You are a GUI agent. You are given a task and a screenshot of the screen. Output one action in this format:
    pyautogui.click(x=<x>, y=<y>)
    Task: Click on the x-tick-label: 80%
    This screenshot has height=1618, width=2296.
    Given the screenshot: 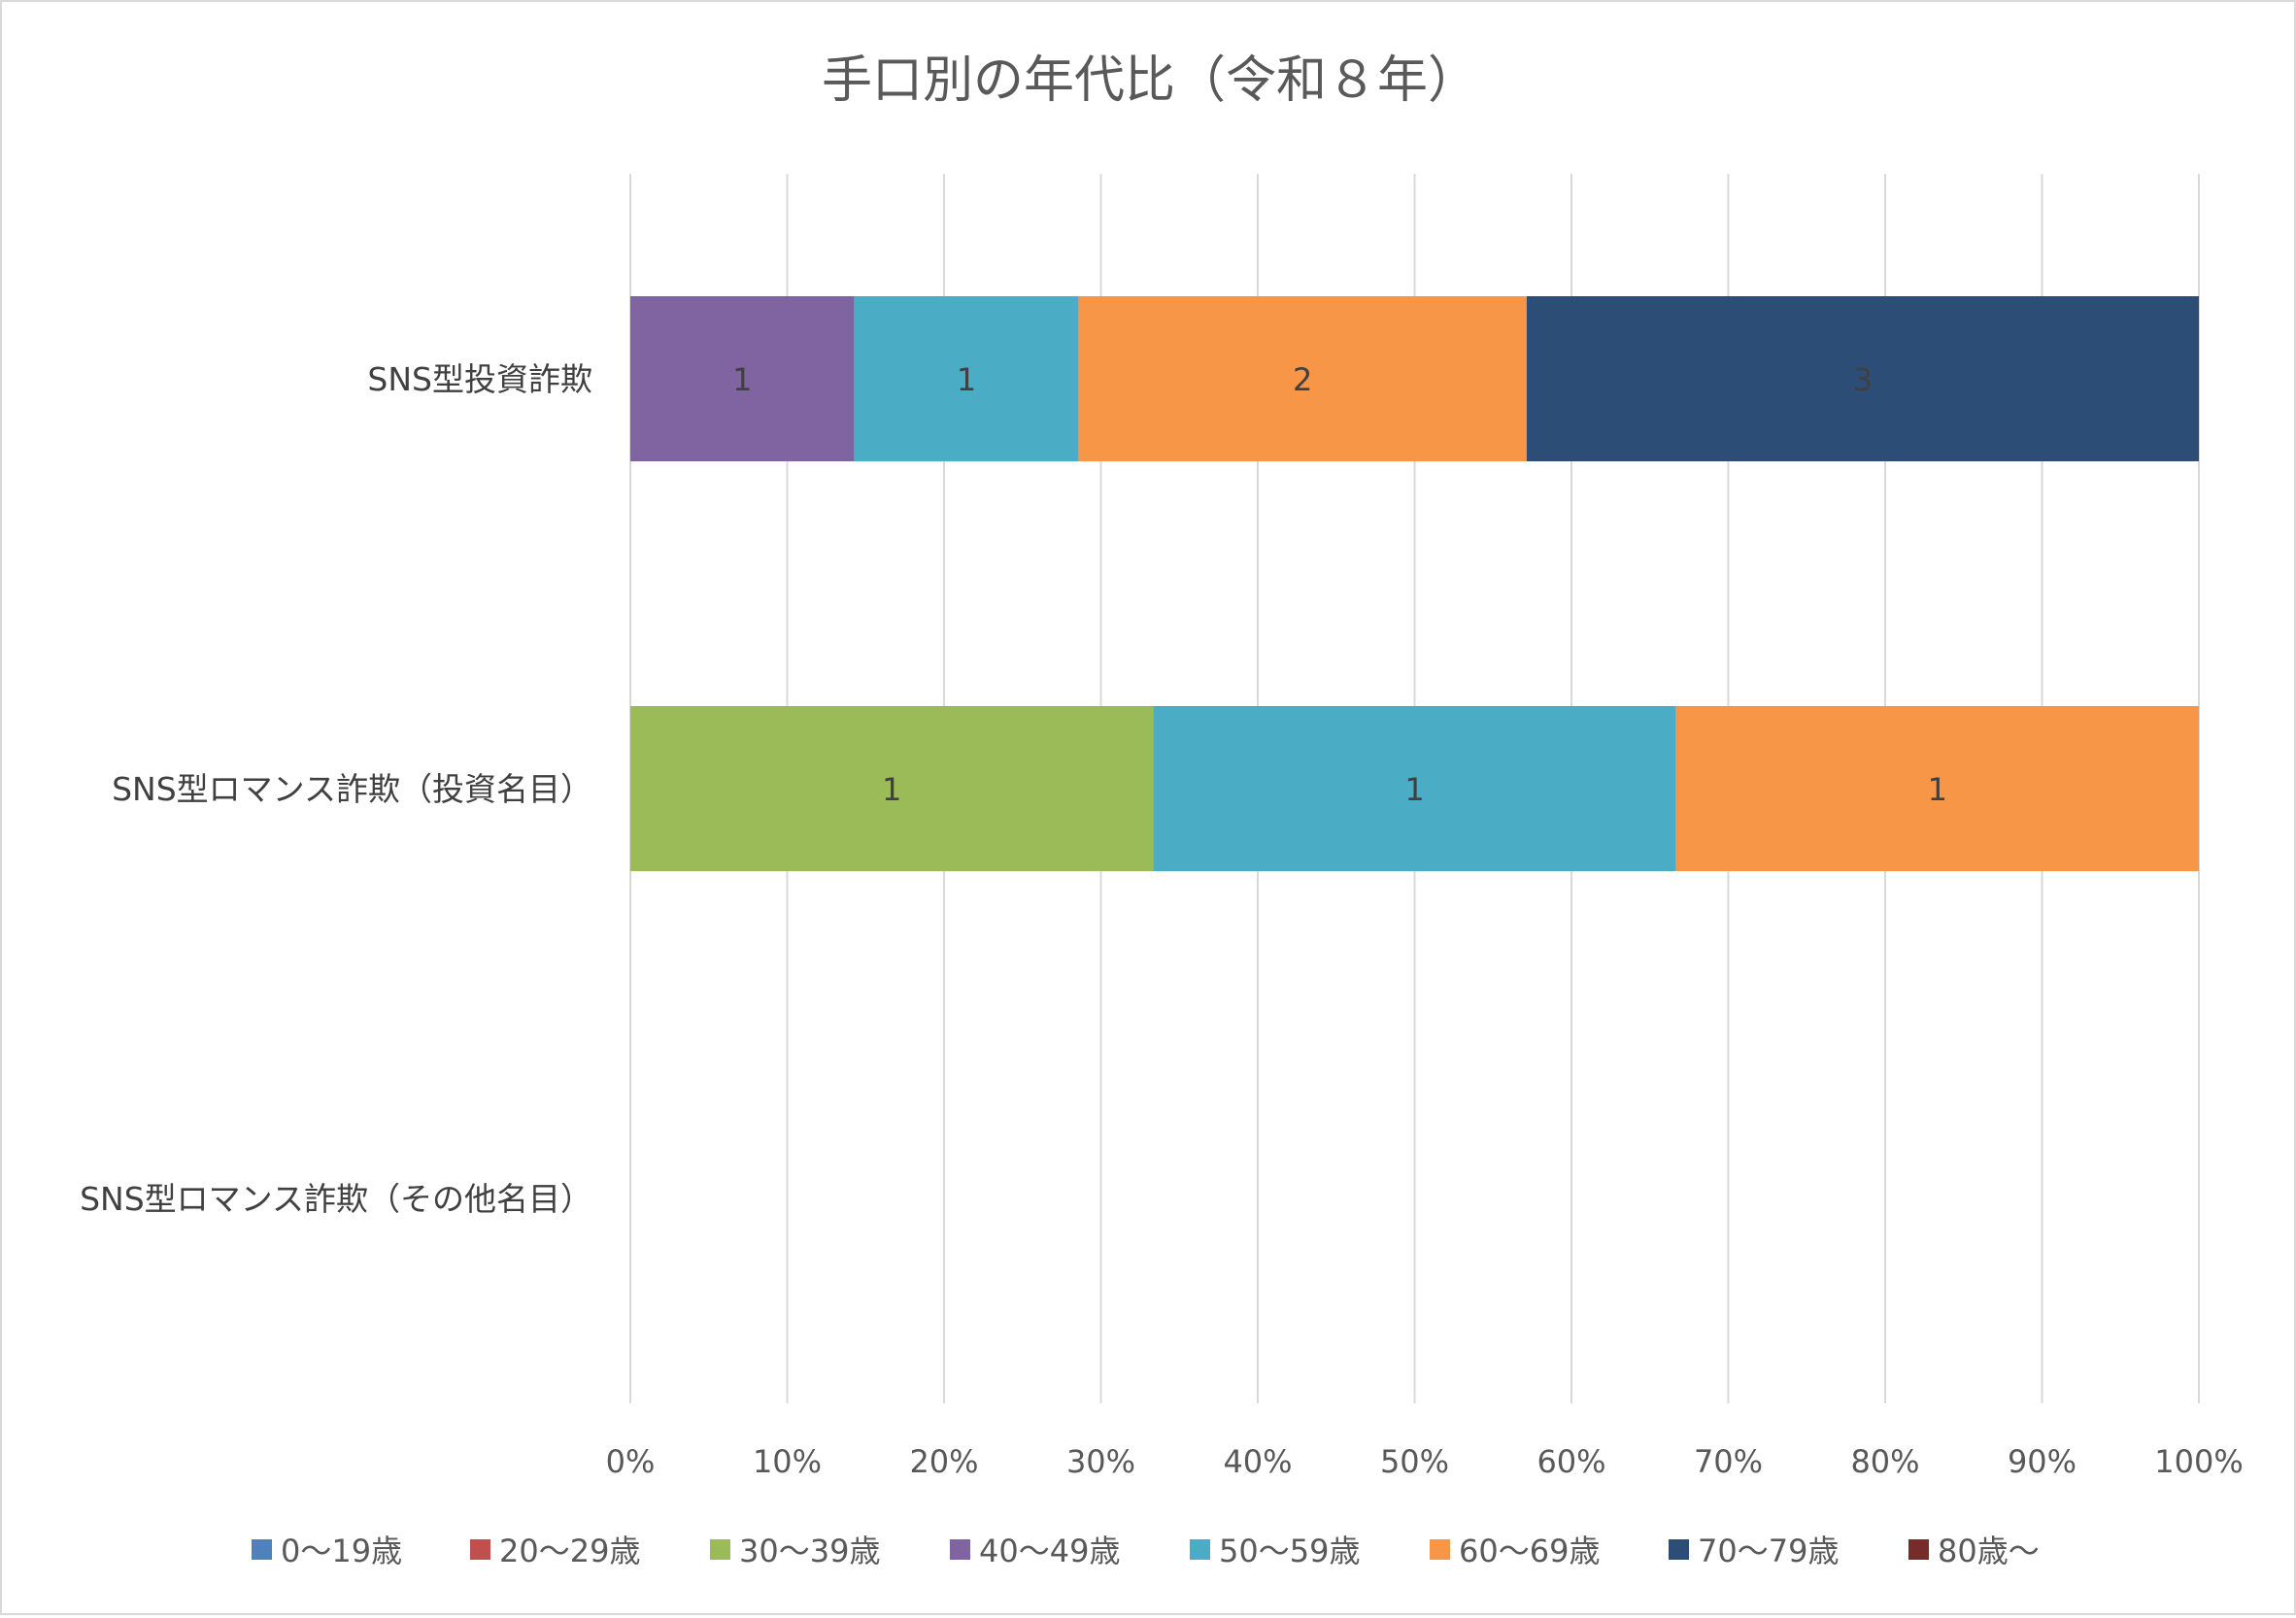 What is the action you would take?
    pyautogui.click(x=1885, y=1462)
    